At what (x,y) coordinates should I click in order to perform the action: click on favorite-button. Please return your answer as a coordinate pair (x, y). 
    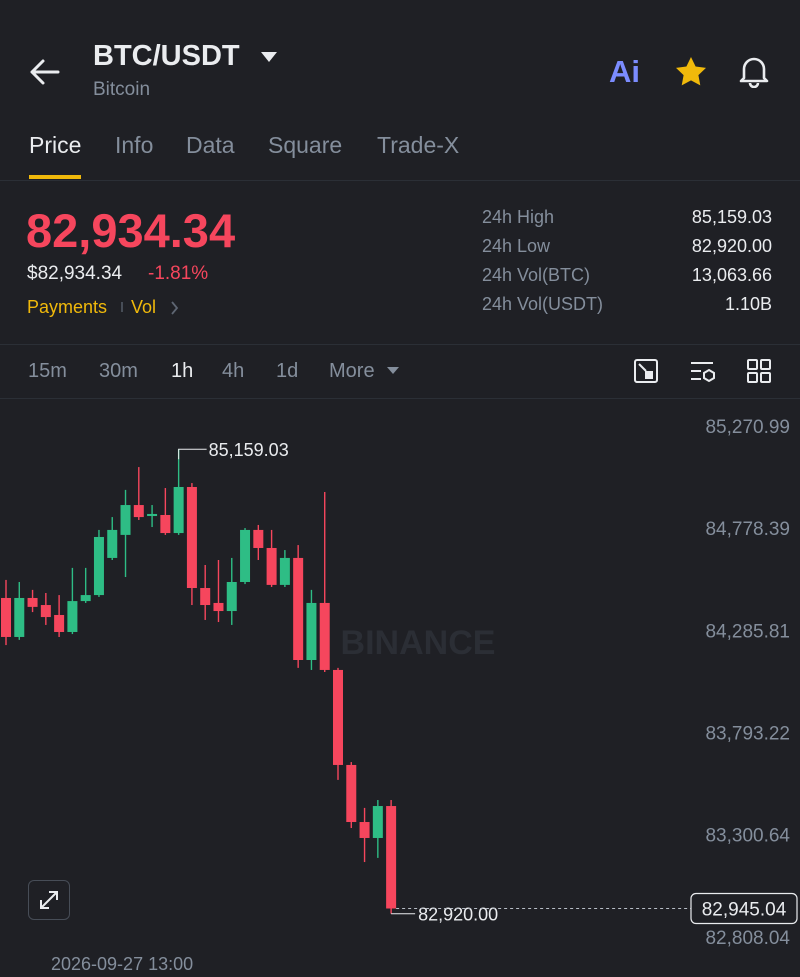
    Looking at the image, I should click on (691, 71).